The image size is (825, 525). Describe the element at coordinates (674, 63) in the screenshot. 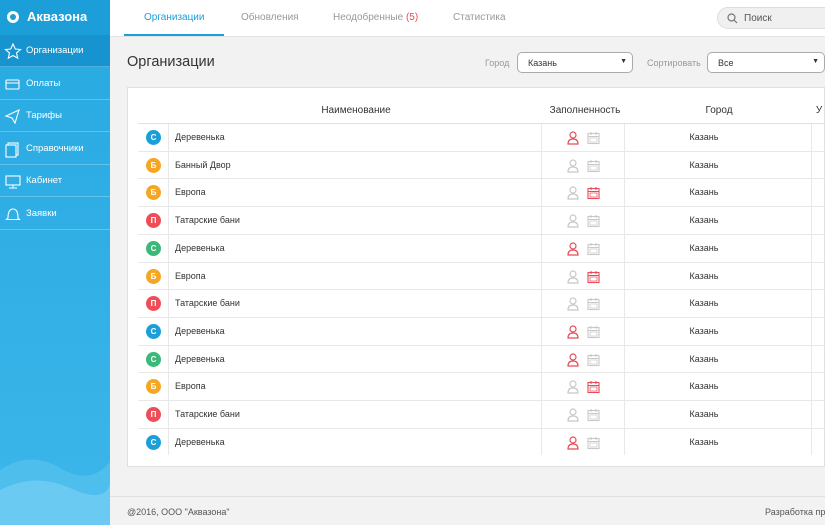

I see `sort-label: Сортировать` at that location.